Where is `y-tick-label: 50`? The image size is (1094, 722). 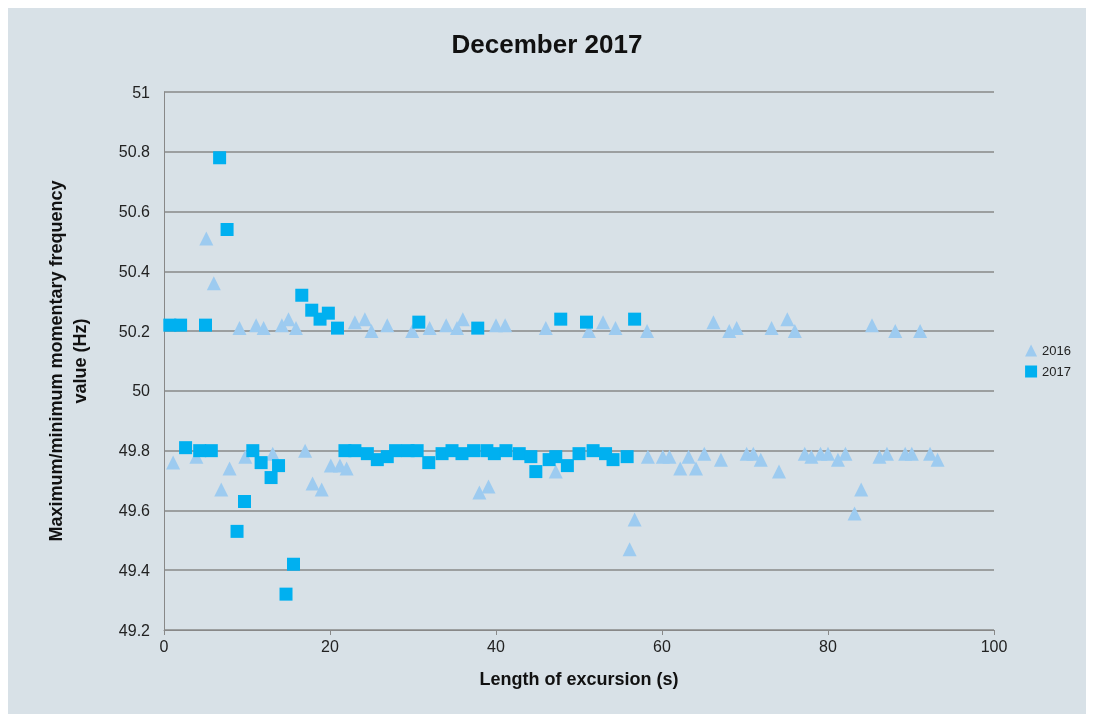
y-tick-label: 50 is located at coordinates (141, 391).